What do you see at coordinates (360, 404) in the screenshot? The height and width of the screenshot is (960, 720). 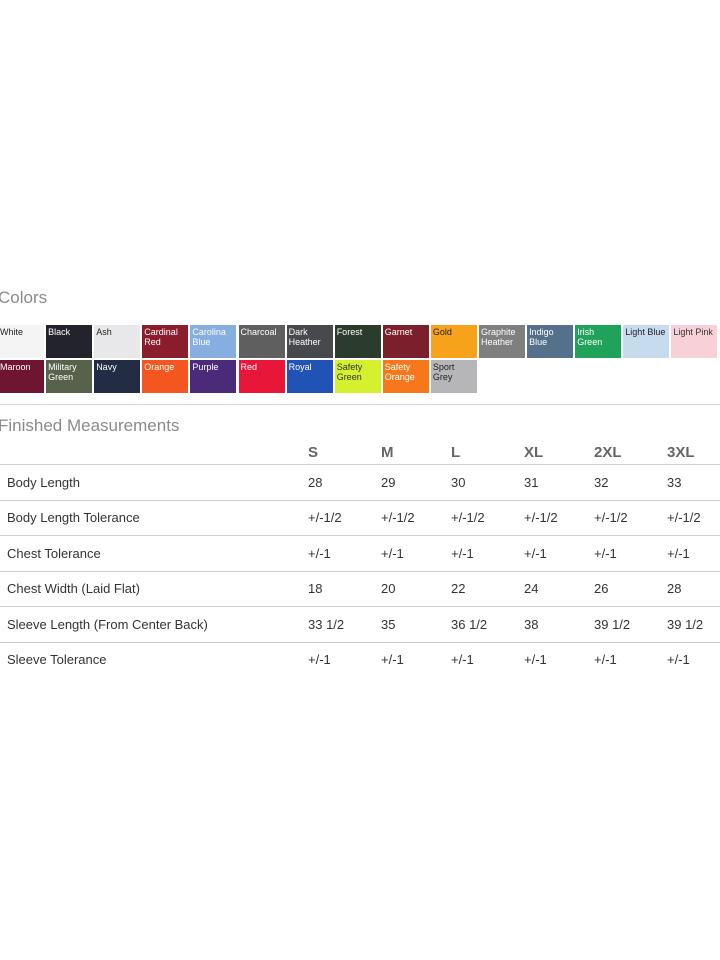 I see `section-divider` at bounding box center [360, 404].